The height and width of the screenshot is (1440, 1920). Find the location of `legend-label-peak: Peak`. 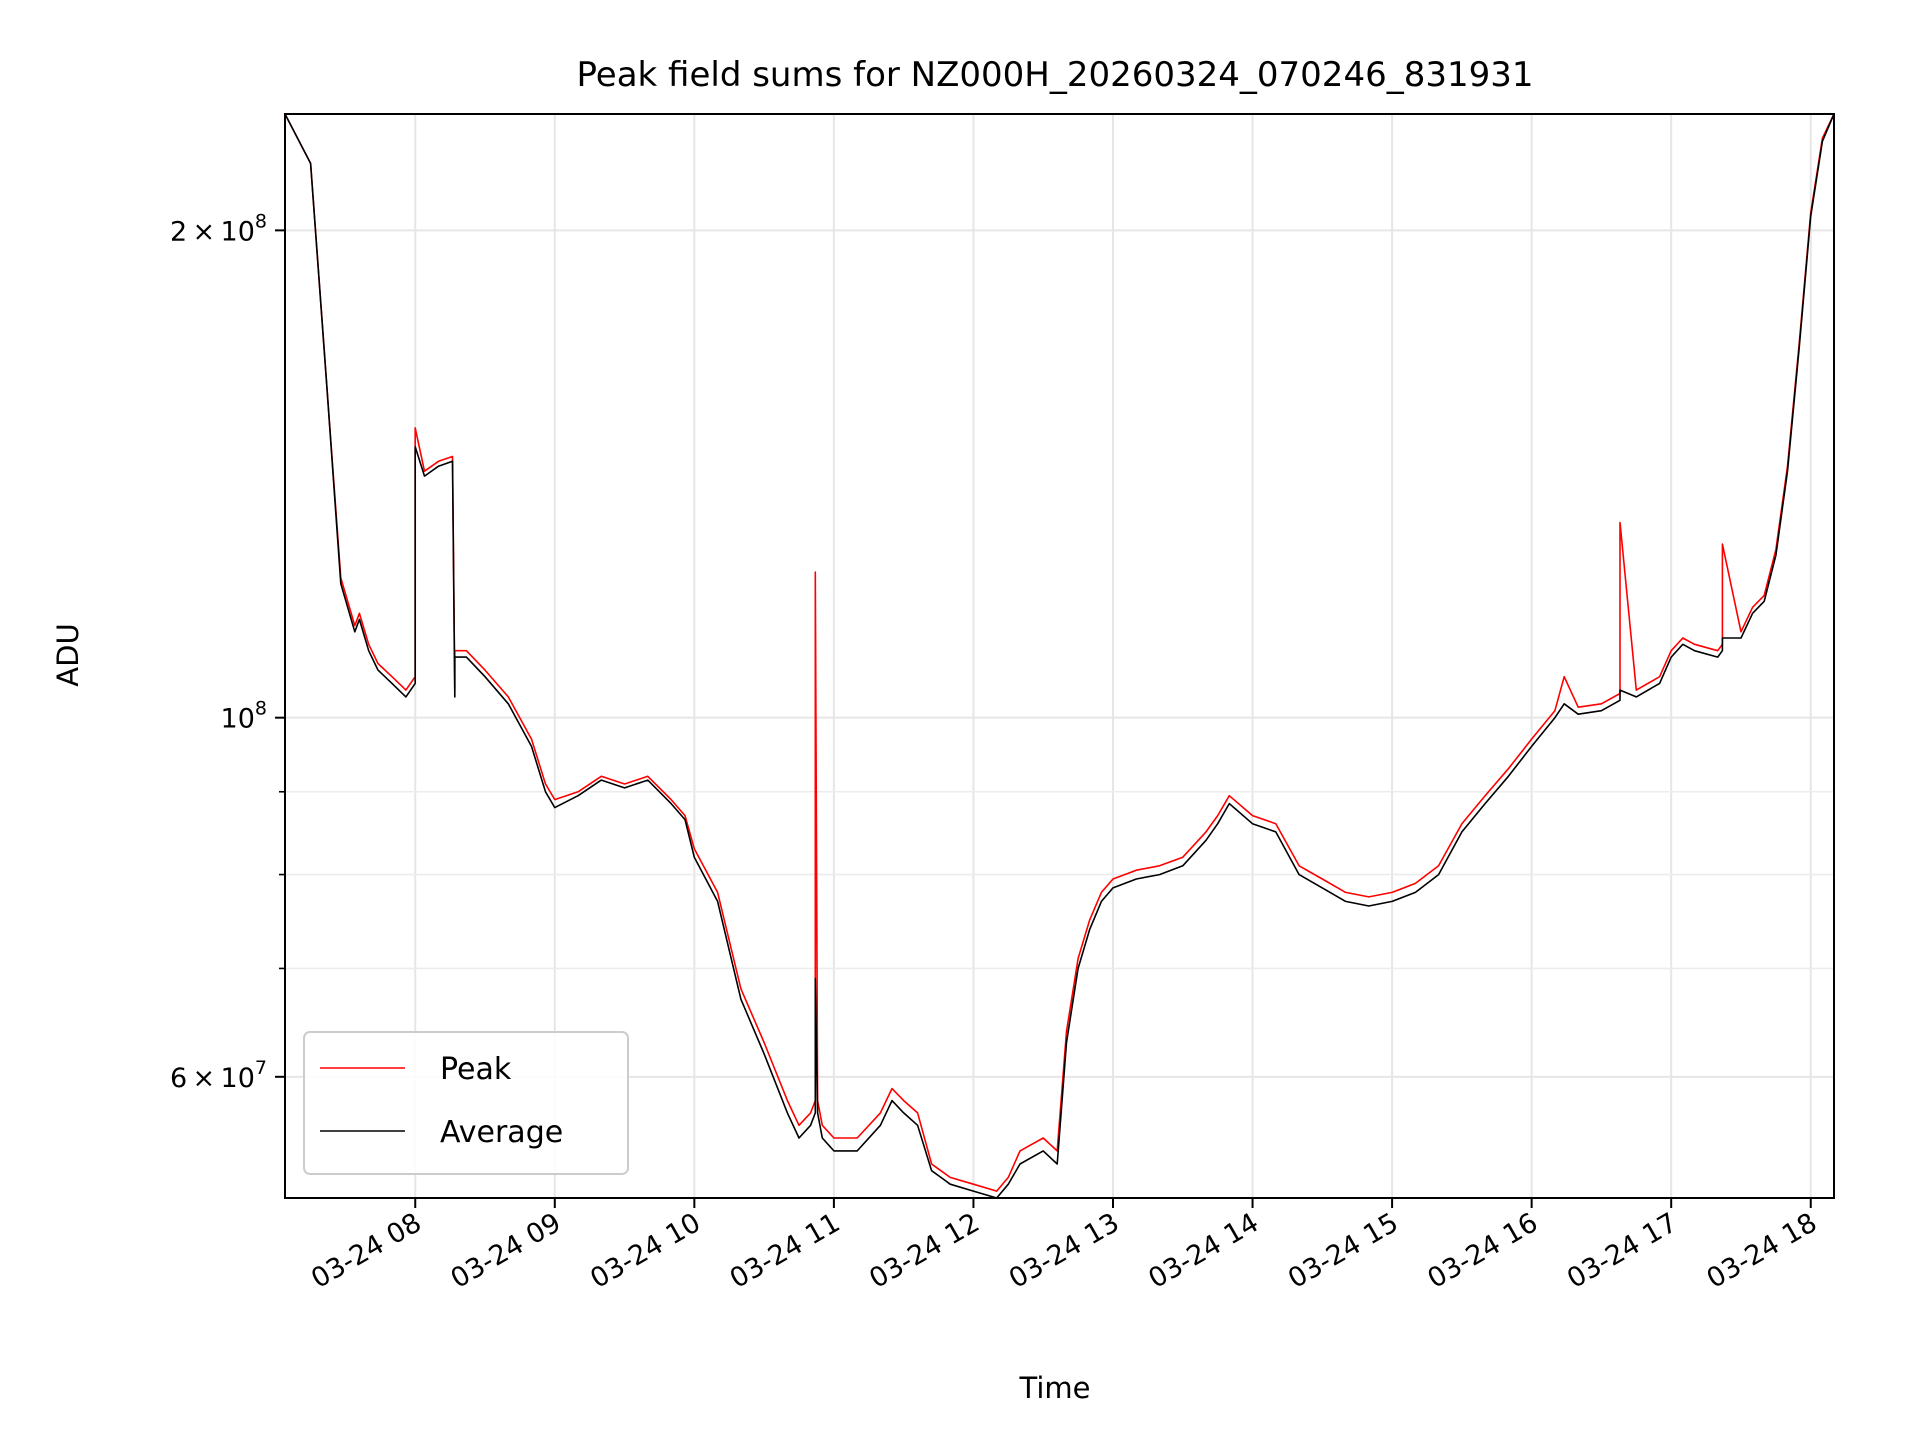

legend-label-peak: Peak is located at coordinates (476, 1069).